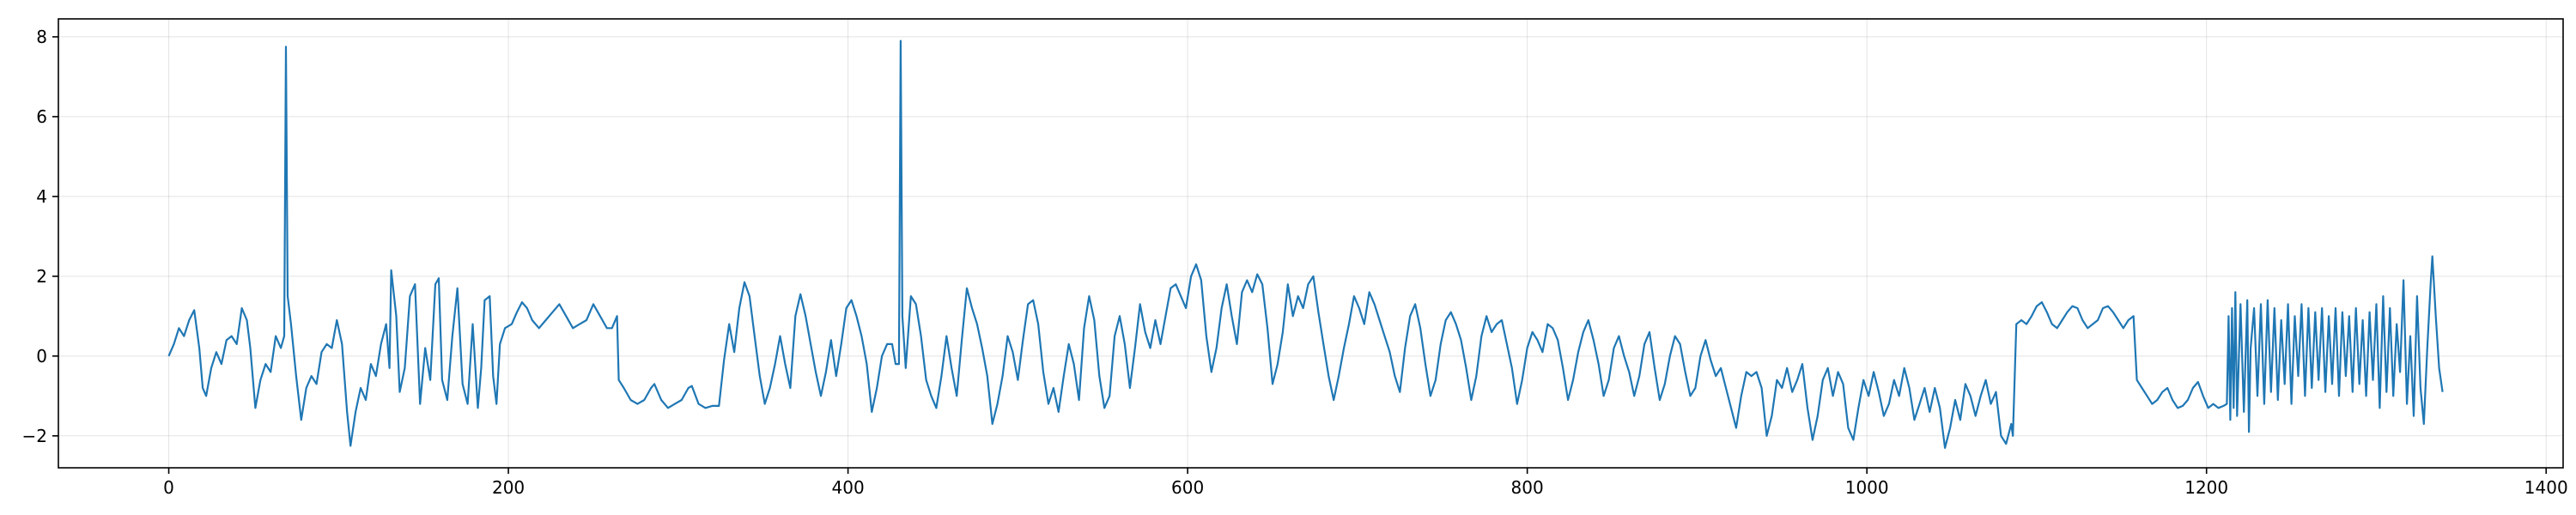 The width and height of the screenshot is (2576, 515). I want to click on y-tick-label: 6, so click(41, 116).